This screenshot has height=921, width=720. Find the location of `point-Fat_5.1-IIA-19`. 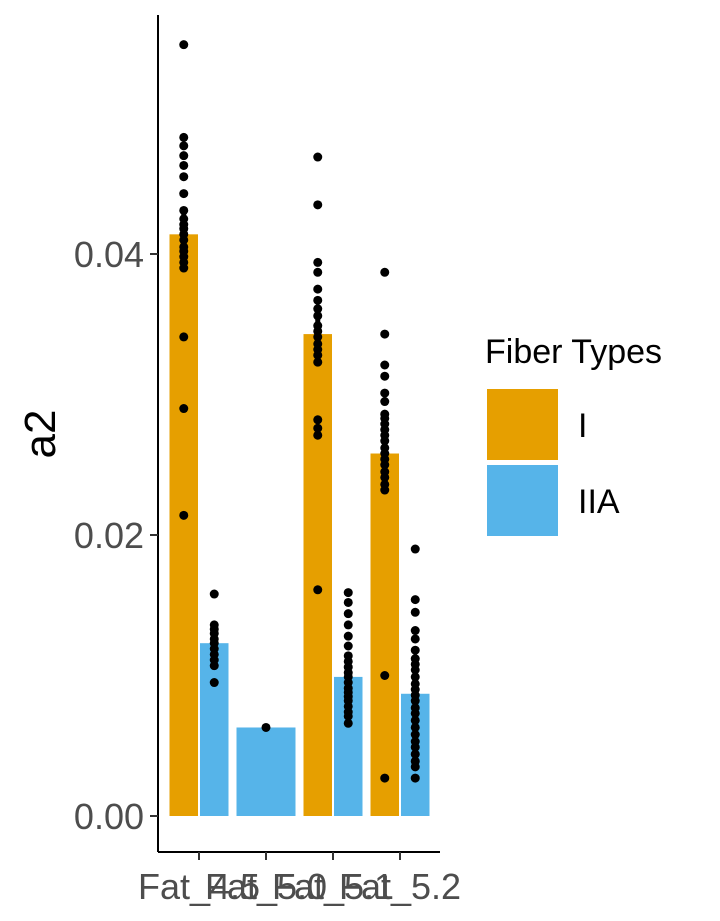

point-Fat_5.1-IIA-19 is located at coordinates (348, 723).